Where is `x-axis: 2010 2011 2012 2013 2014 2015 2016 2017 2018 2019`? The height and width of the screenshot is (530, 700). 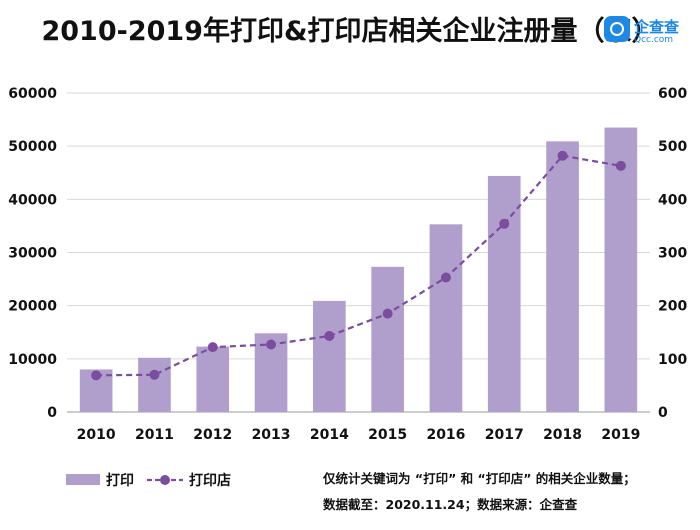 x-axis: 2010 2011 2012 2013 2014 2015 2016 2017 2018 2019 is located at coordinates (359, 435).